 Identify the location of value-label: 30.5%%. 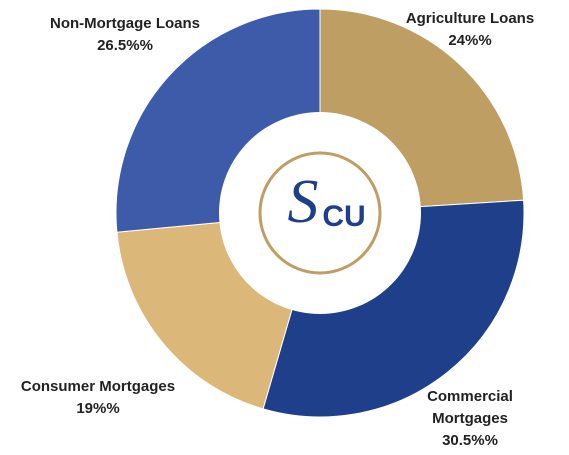
(470, 440).